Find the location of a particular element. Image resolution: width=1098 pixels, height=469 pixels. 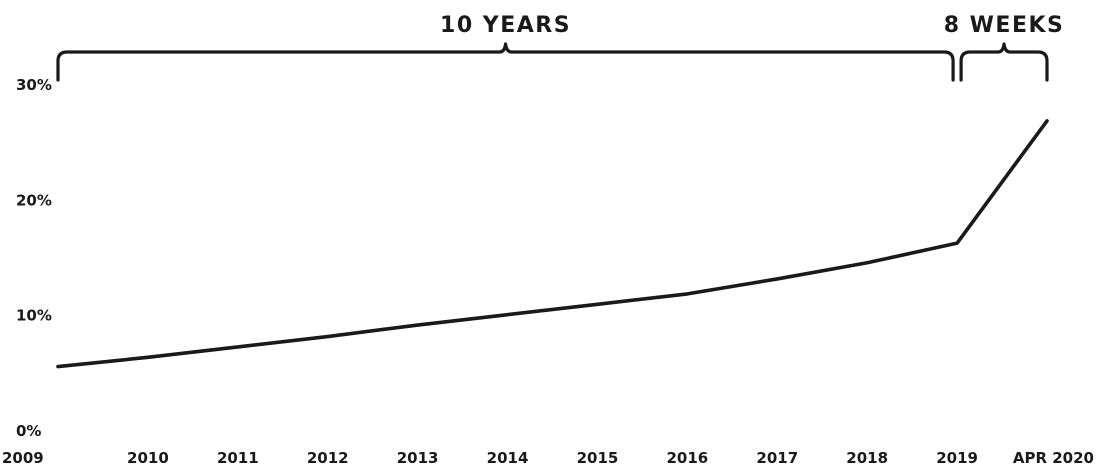

y-tick-label: 20% is located at coordinates (34, 200).